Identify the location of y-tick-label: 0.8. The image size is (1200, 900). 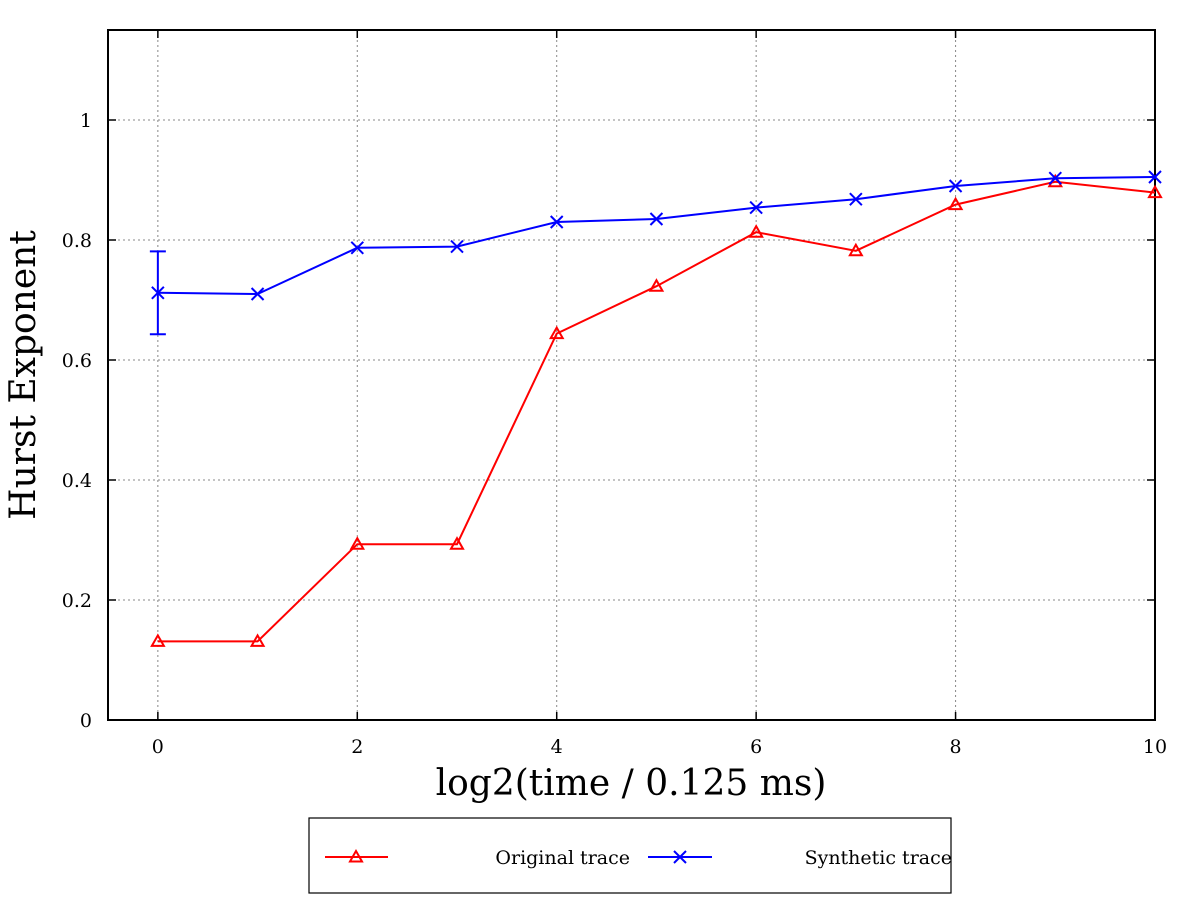
(77, 241).